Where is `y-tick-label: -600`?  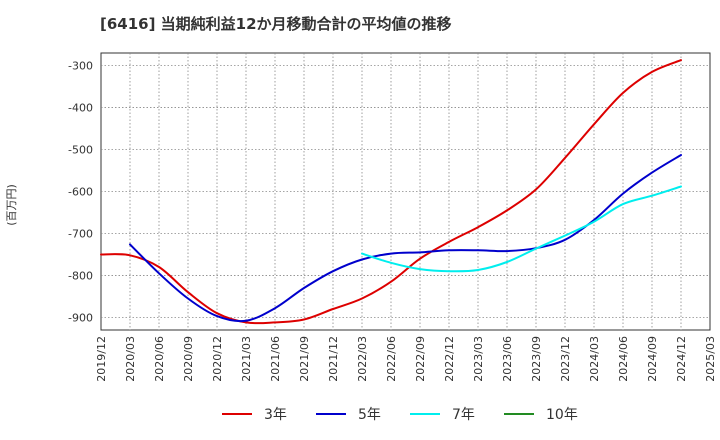 y-tick-label: -600 is located at coordinates (80, 192).